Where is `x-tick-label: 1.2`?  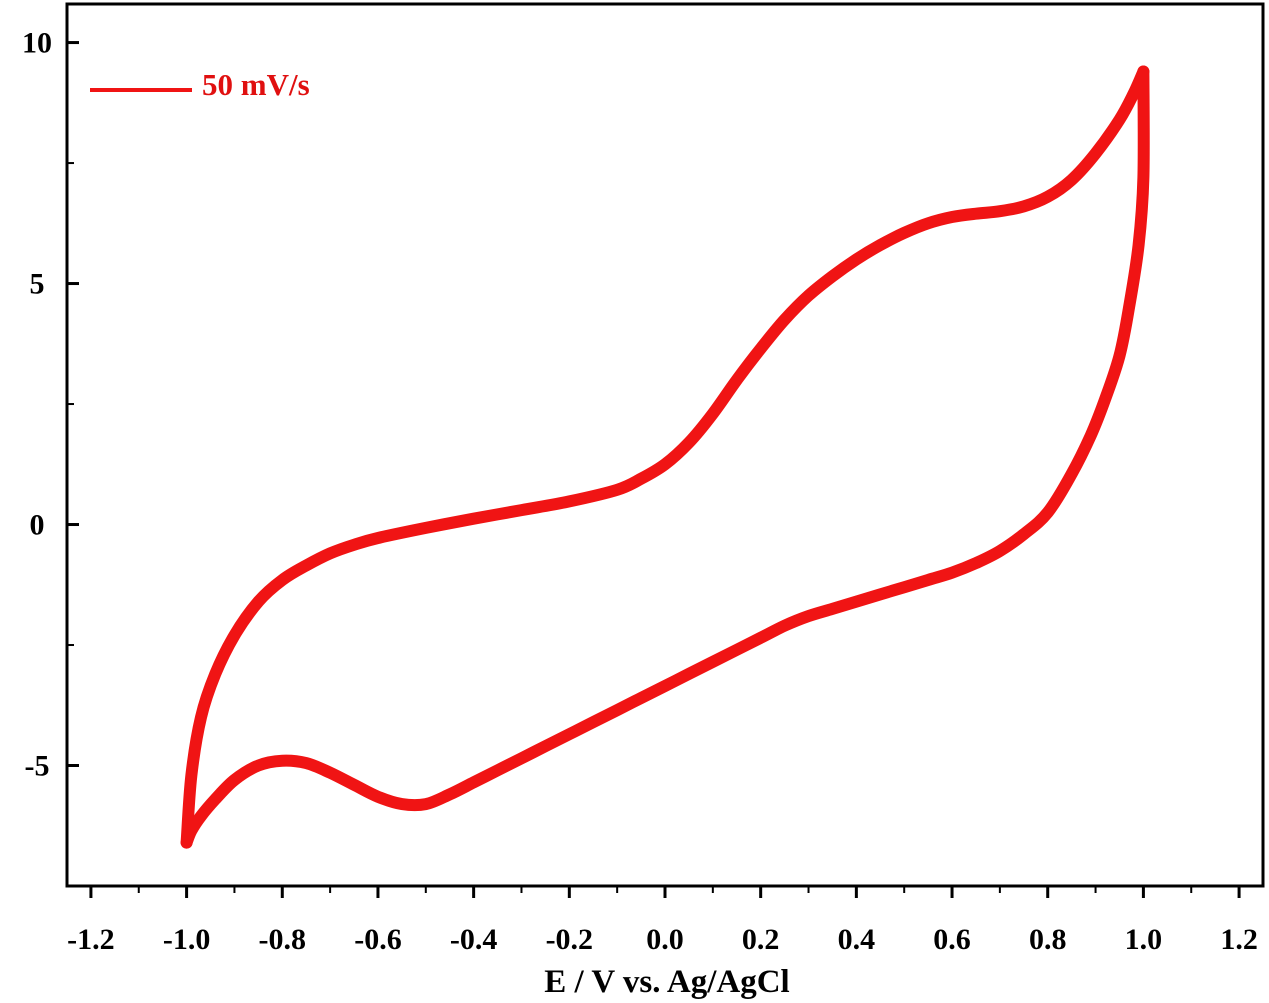
x-tick-label: 1.2 is located at coordinates (1239, 939).